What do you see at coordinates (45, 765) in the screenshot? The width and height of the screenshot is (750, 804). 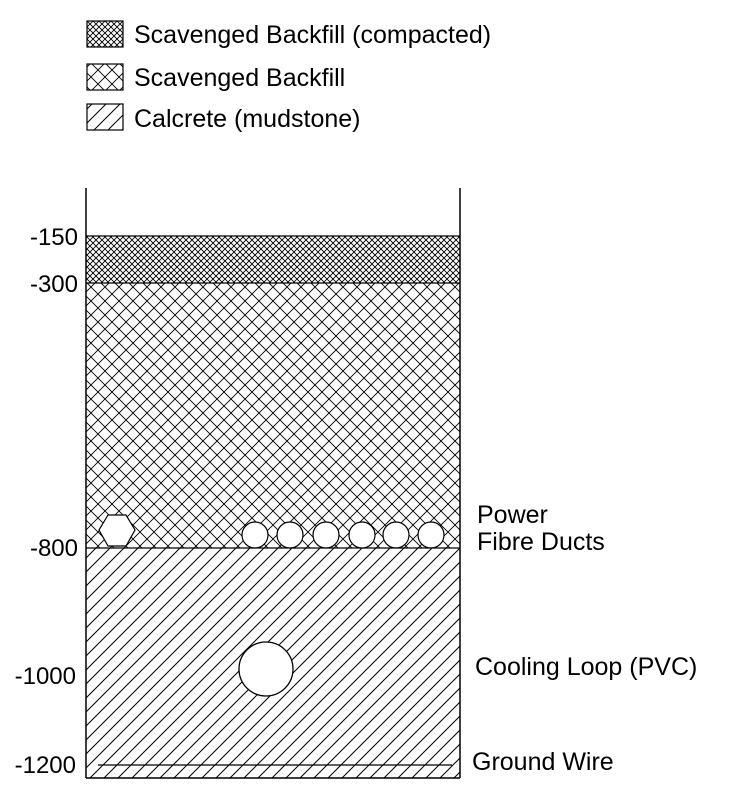 I see `depth-label-1200: -1200` at bounding box center [45, 765].